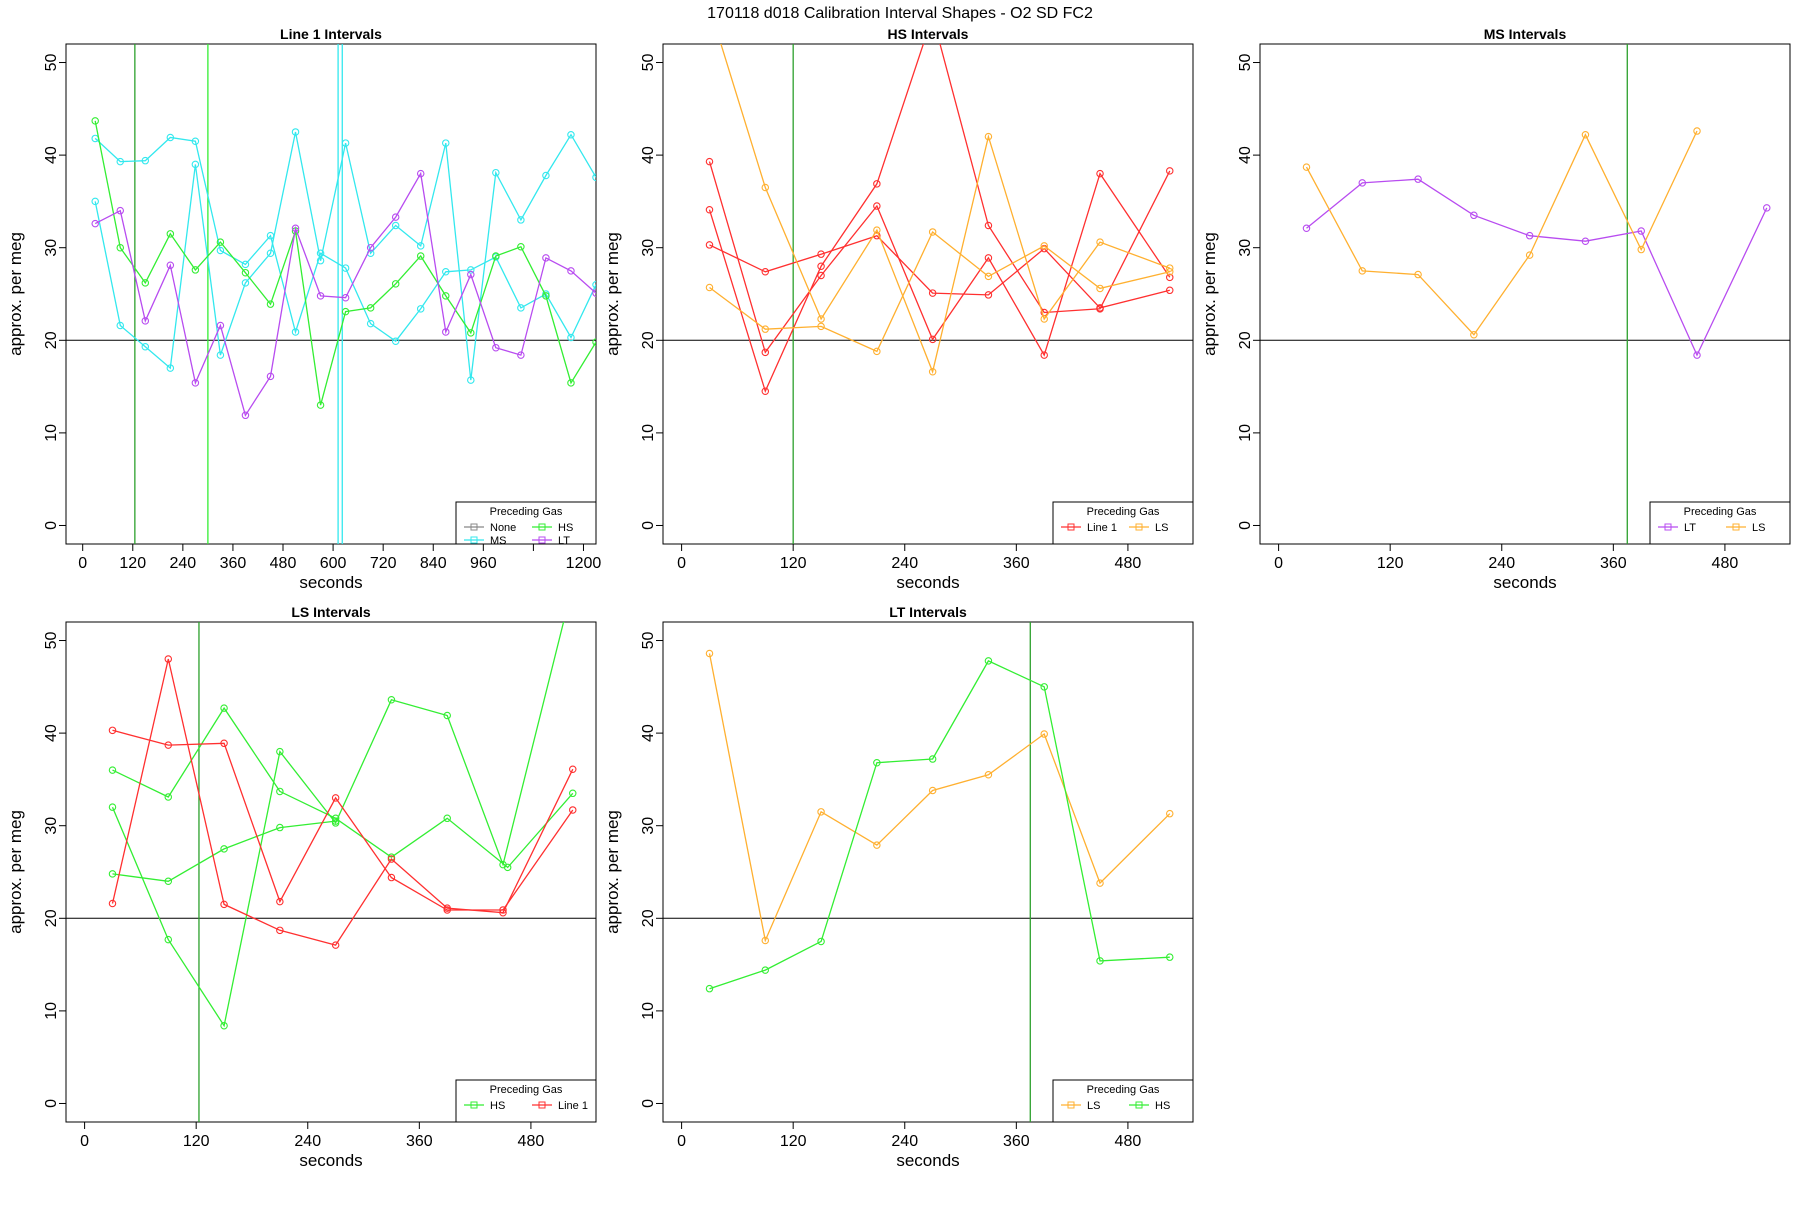 The width and height of the screenshot is (1800, 1205). I want to click on y-tick-label: 30, so click(51, 248).